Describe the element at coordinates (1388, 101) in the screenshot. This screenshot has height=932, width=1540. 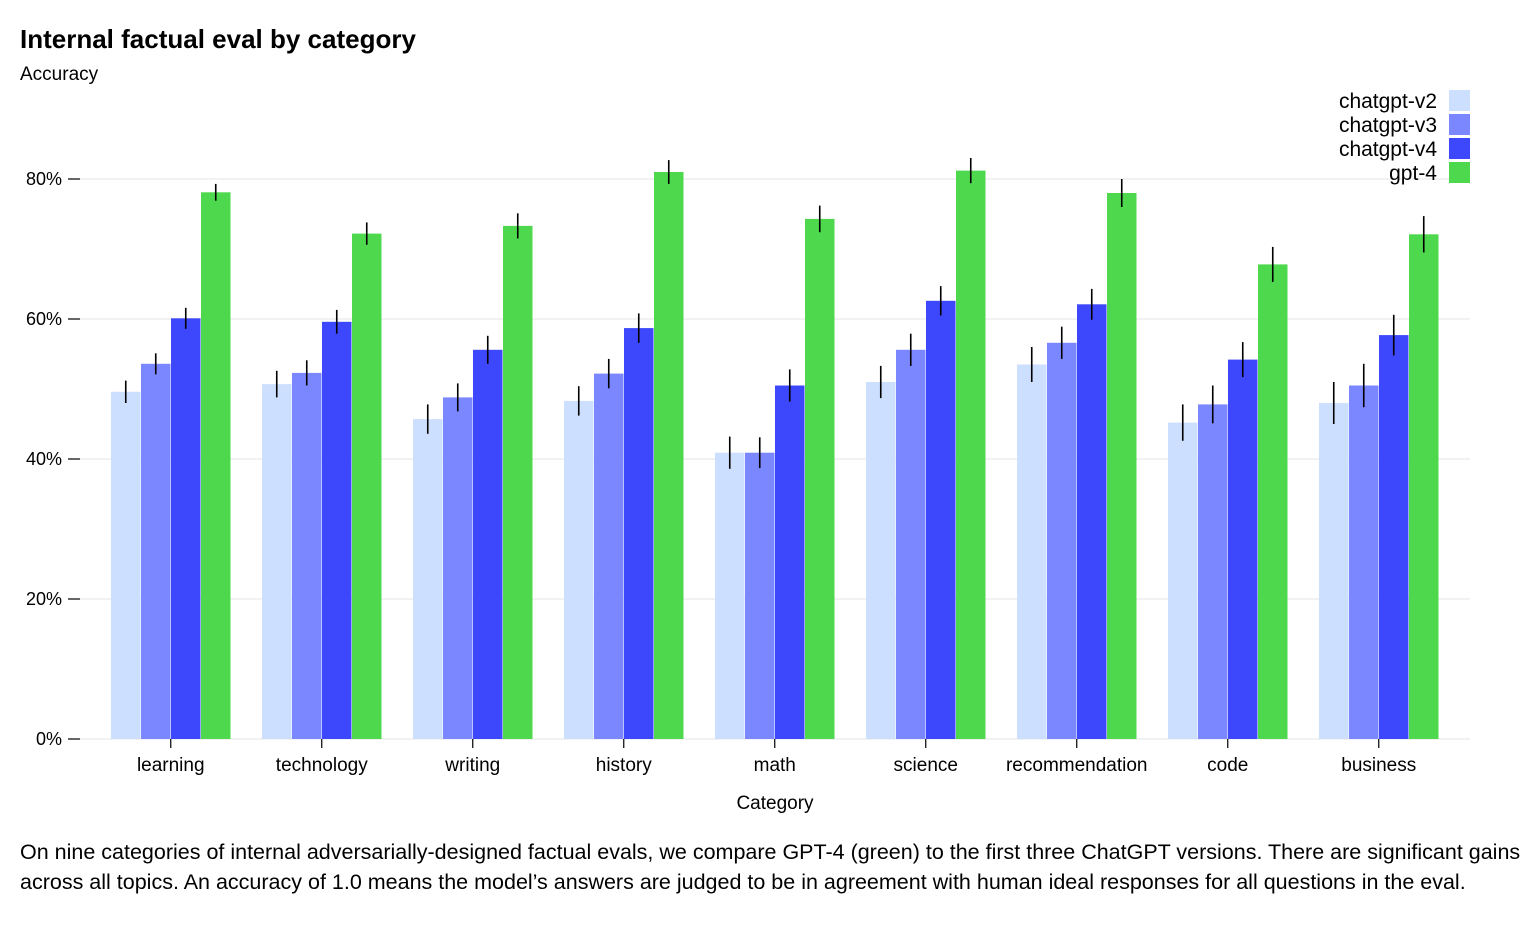
I see `legend-label: chatgpt-v2` at that location.